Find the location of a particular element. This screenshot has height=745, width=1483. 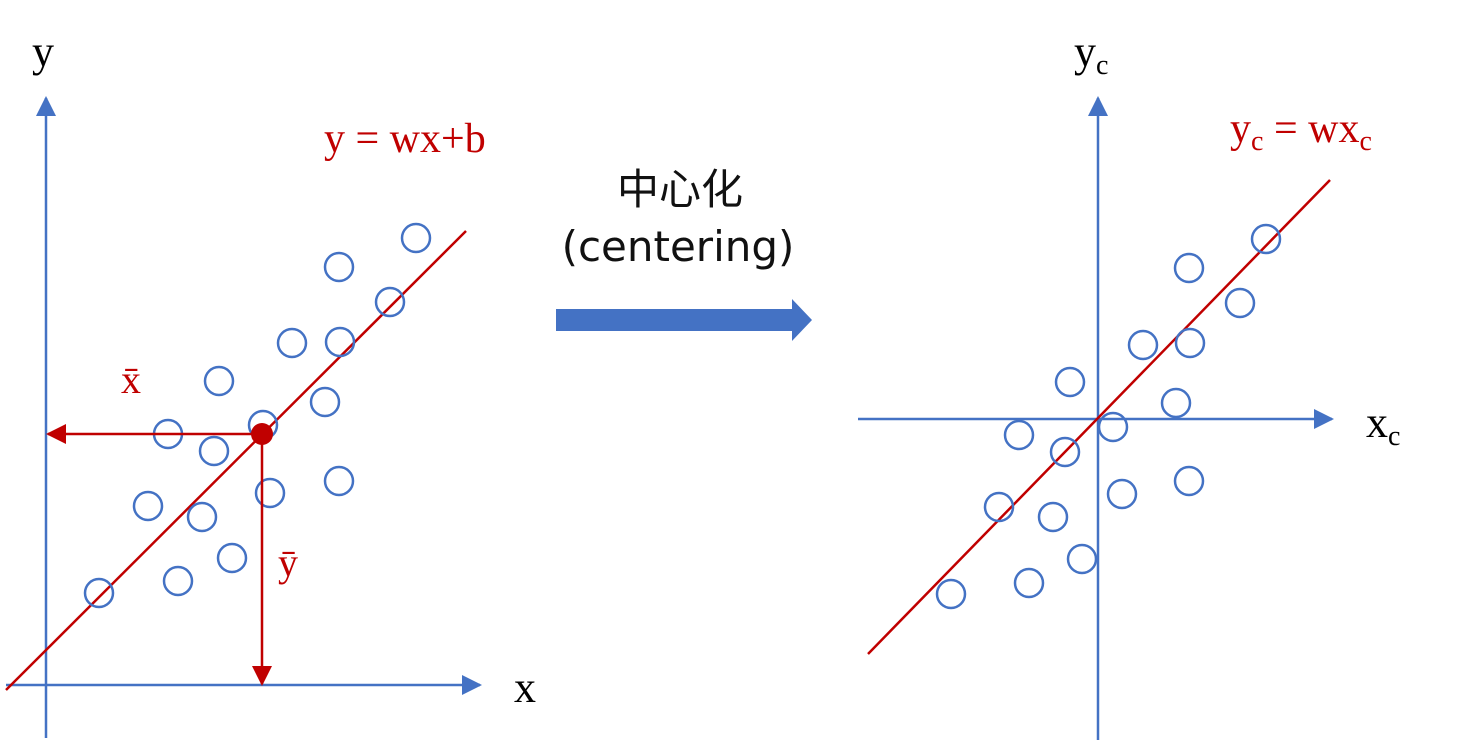

transform-arrow-icon is located at coordinates (684, 320).